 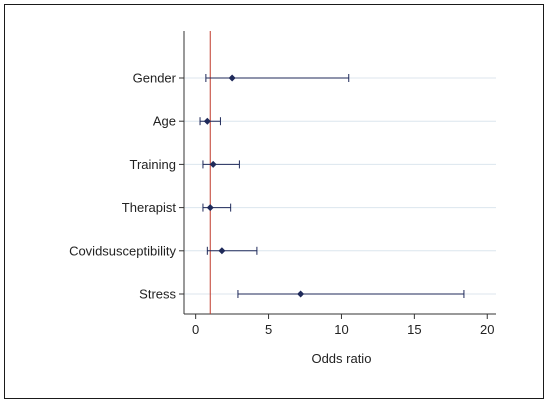 I want to click on point-therapist, so click(x=210, y=208).